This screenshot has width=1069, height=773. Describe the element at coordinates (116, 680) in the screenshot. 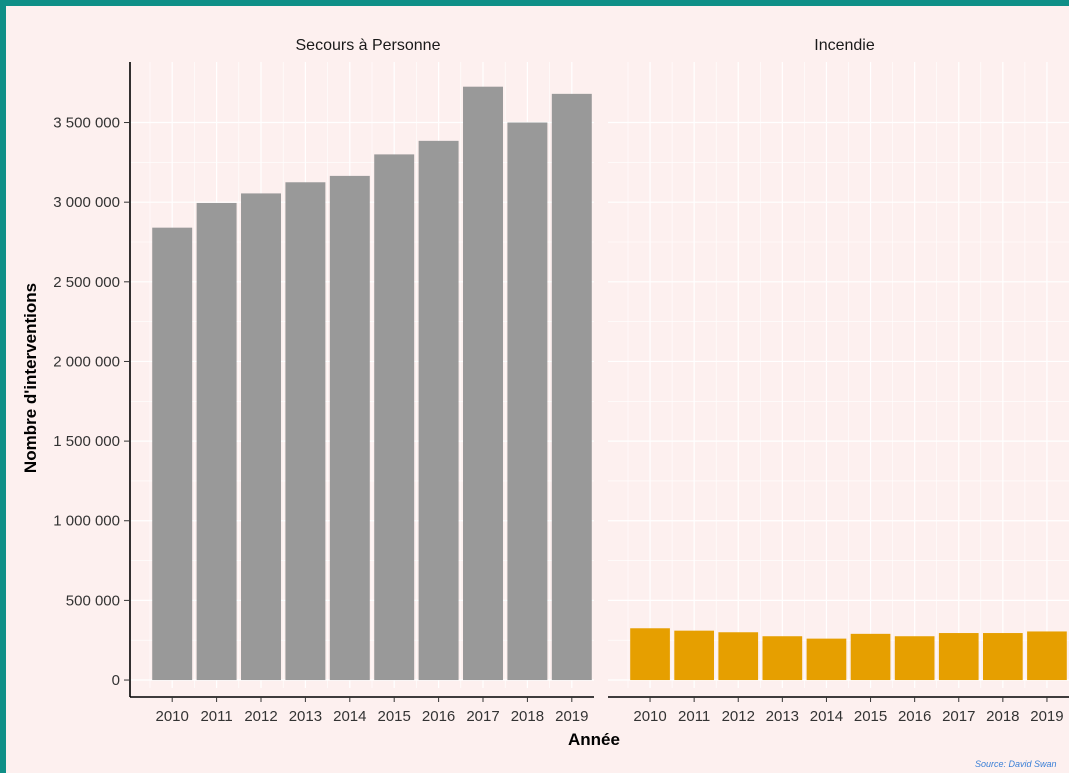

I see `y-tick-label: 0` at that location.